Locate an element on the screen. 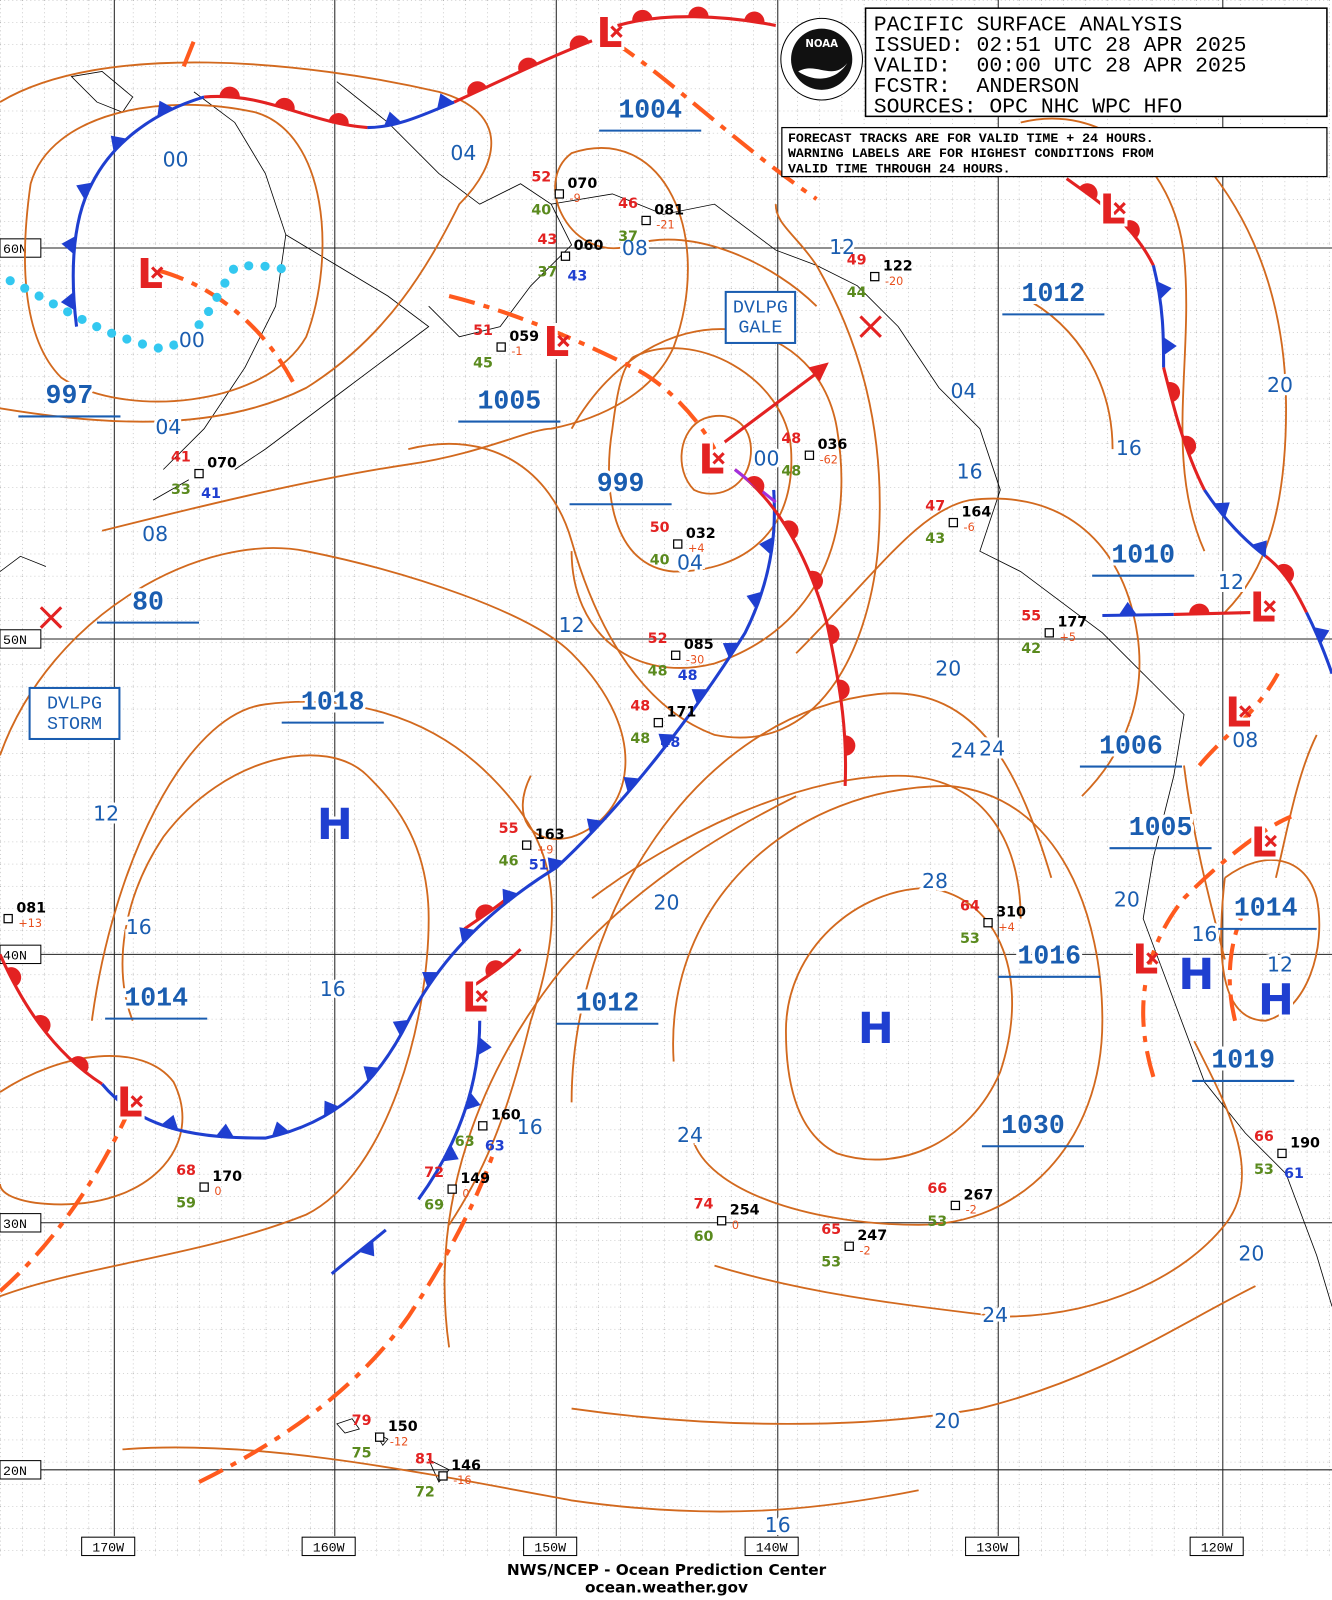 The image size is (1332, 1600). isobar-label: 12 is located at coordinates (842, 247).